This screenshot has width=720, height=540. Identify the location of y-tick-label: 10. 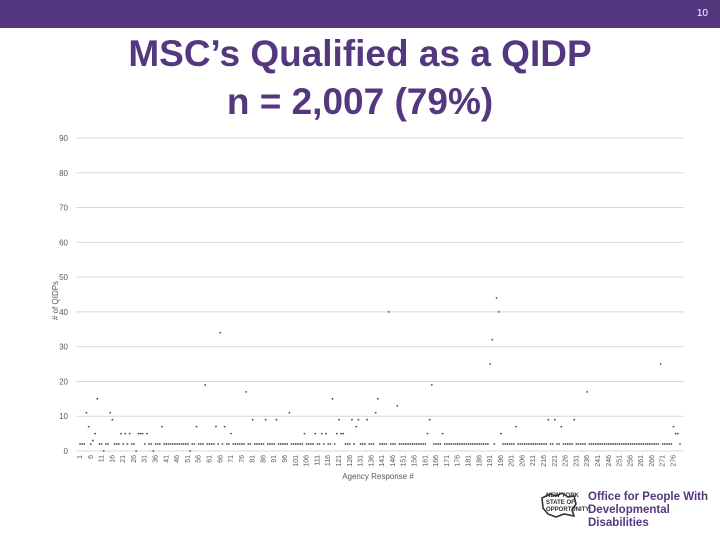
(63, 416).